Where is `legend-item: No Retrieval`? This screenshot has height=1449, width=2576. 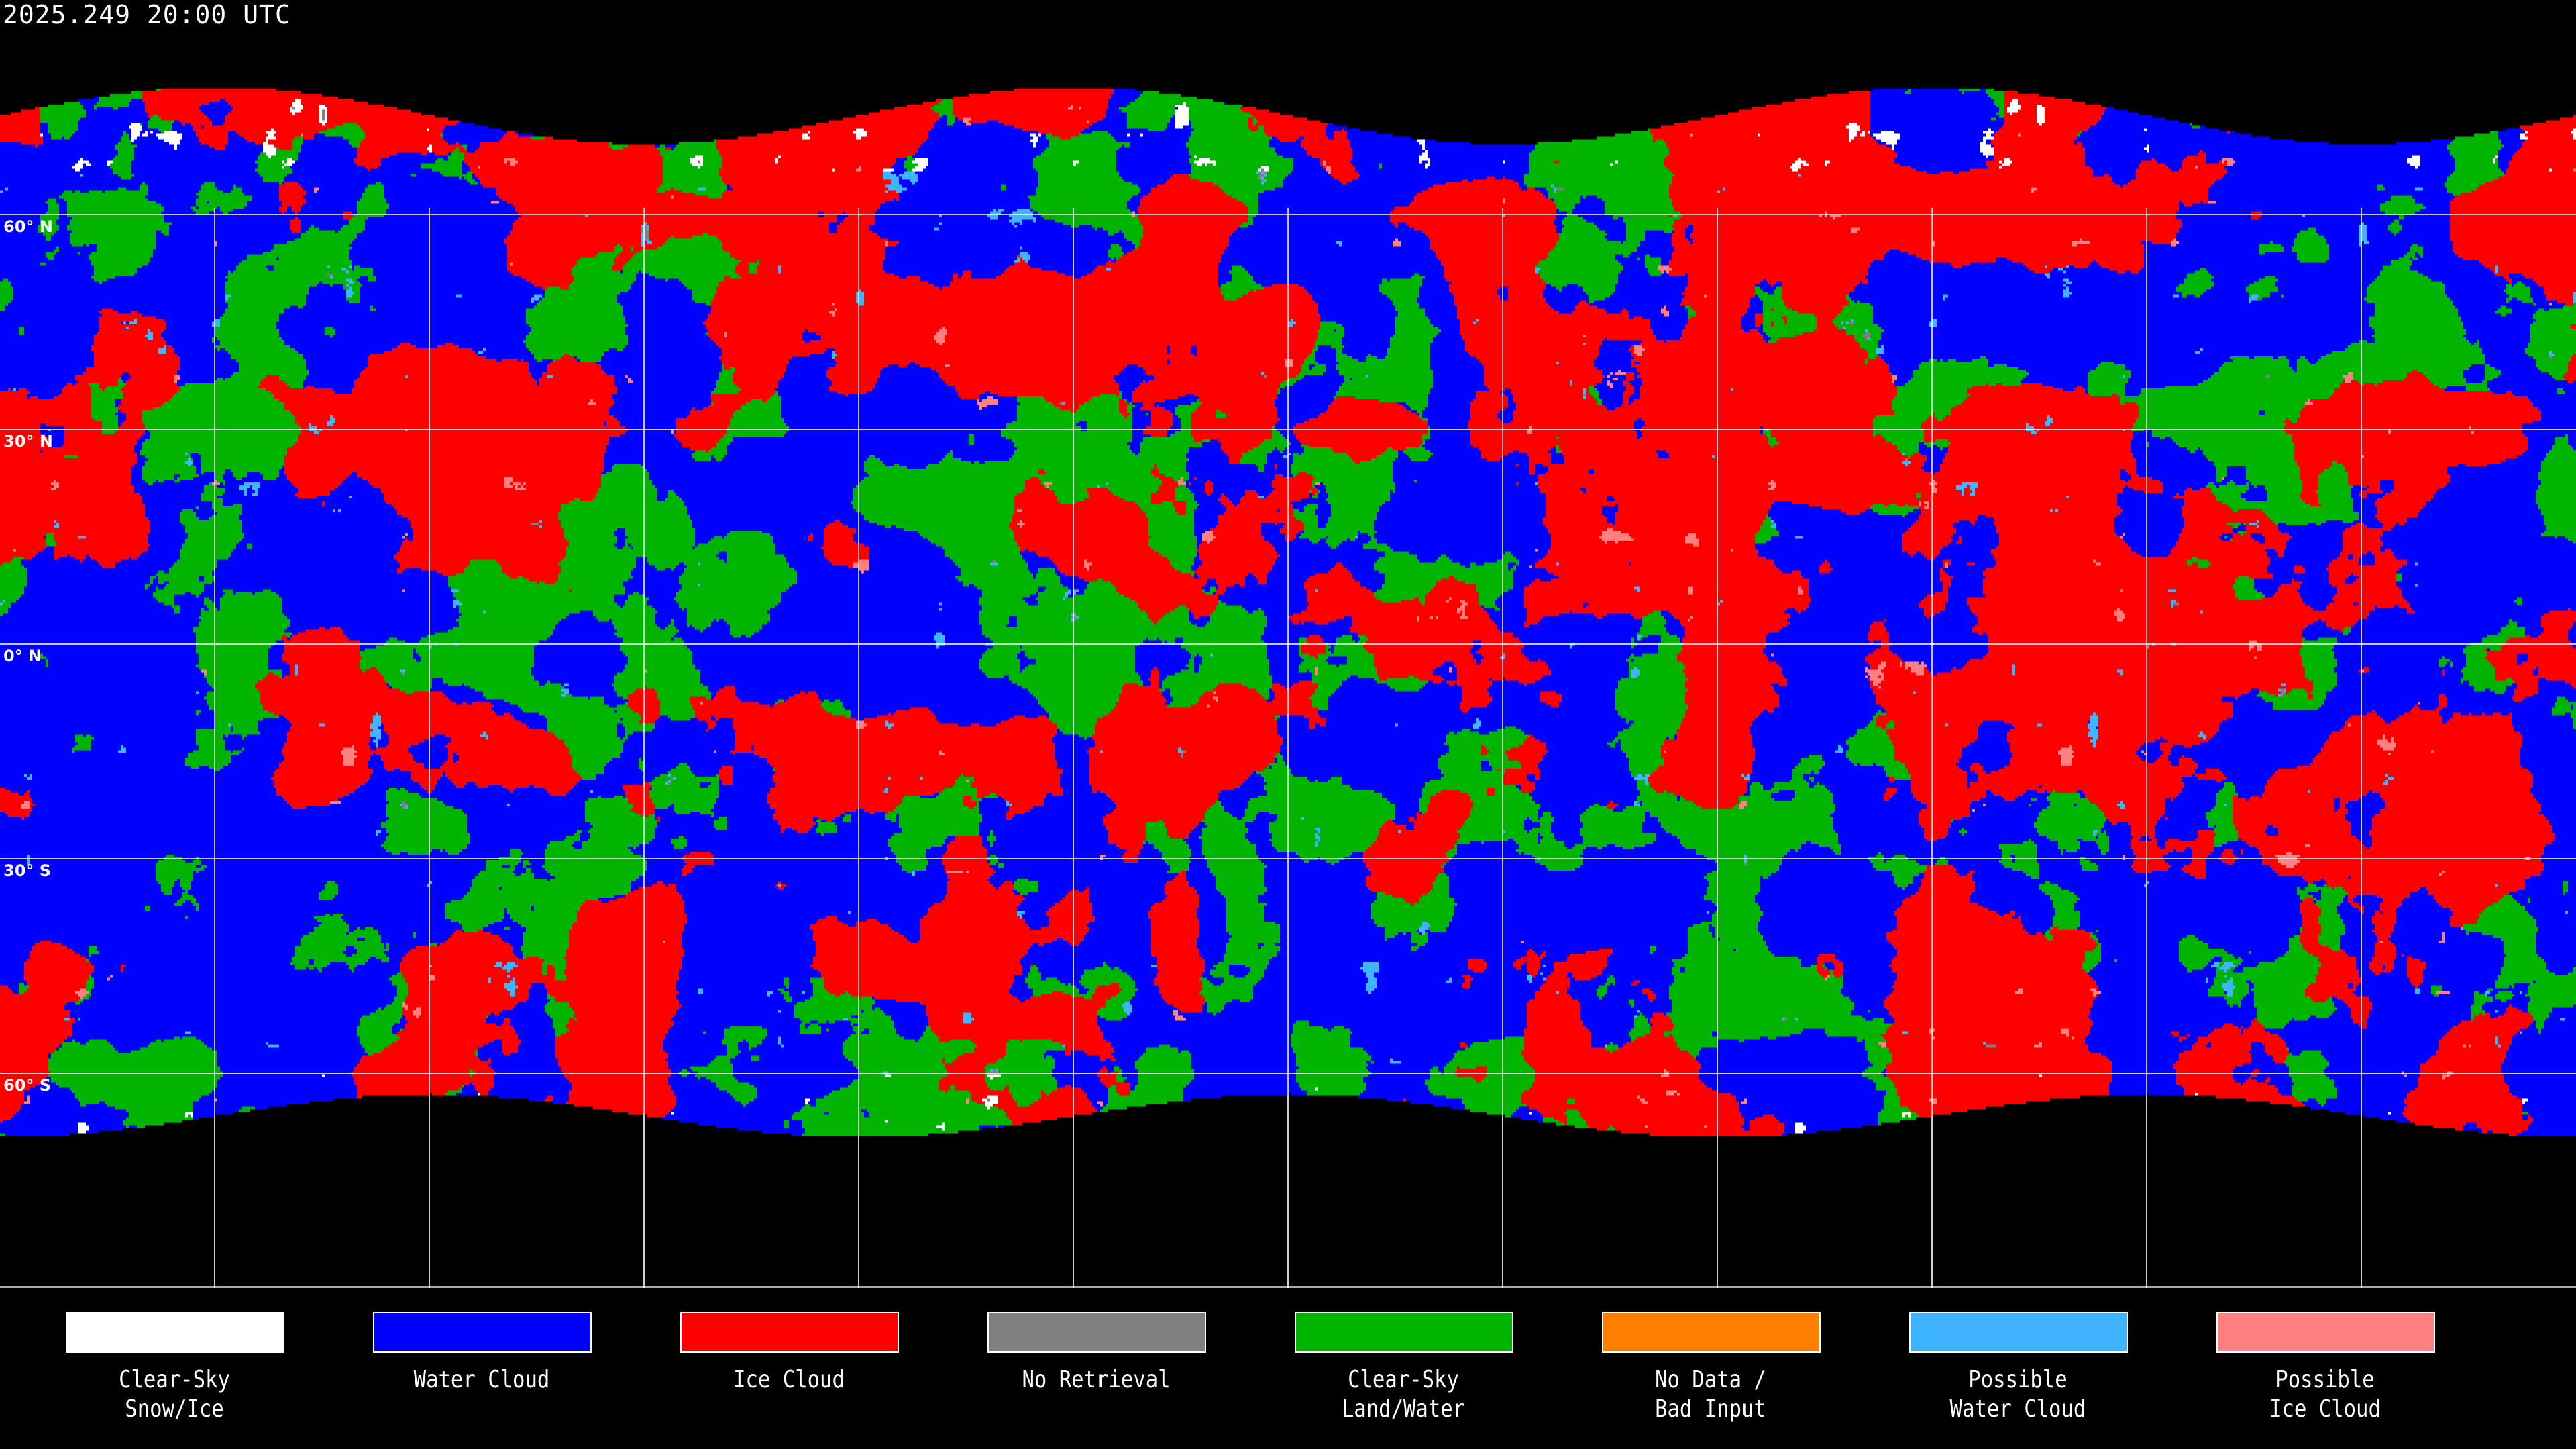 legend-item: No Retrieval is located at coordinates (1096, 1353).